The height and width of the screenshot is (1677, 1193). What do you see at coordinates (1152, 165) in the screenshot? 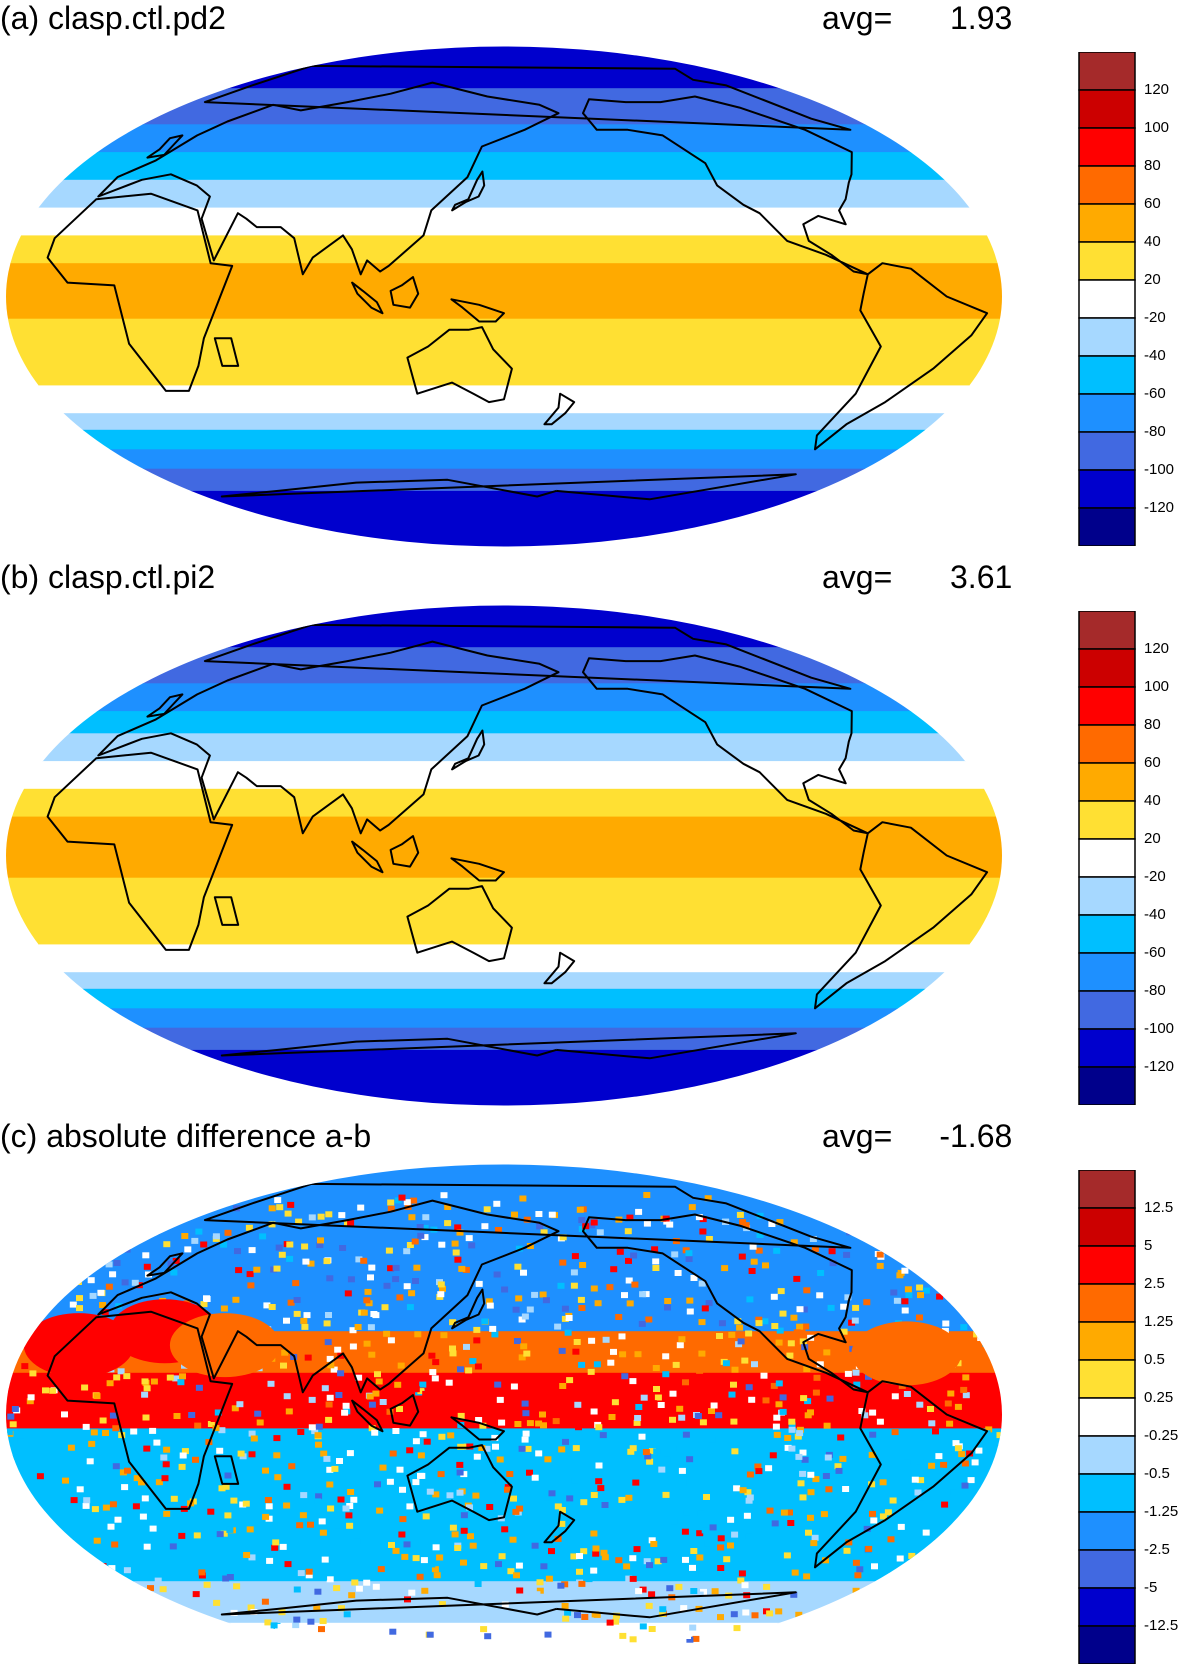
I see `colorbar-label: 80` at bounding box center [1152, 165].